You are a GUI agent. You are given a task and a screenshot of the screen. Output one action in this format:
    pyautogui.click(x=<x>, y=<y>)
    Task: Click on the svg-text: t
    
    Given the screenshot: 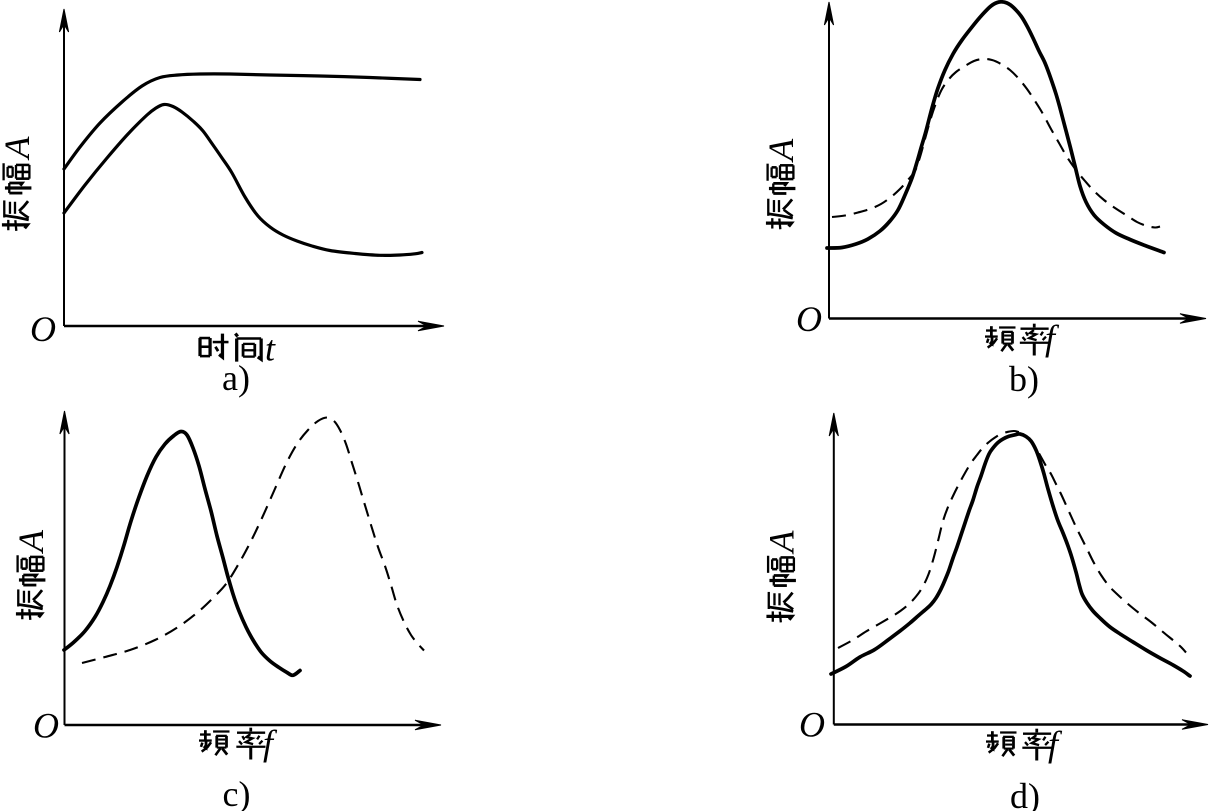 What is the action you would take?
    pyautogui.click(x=270, y=349)
    